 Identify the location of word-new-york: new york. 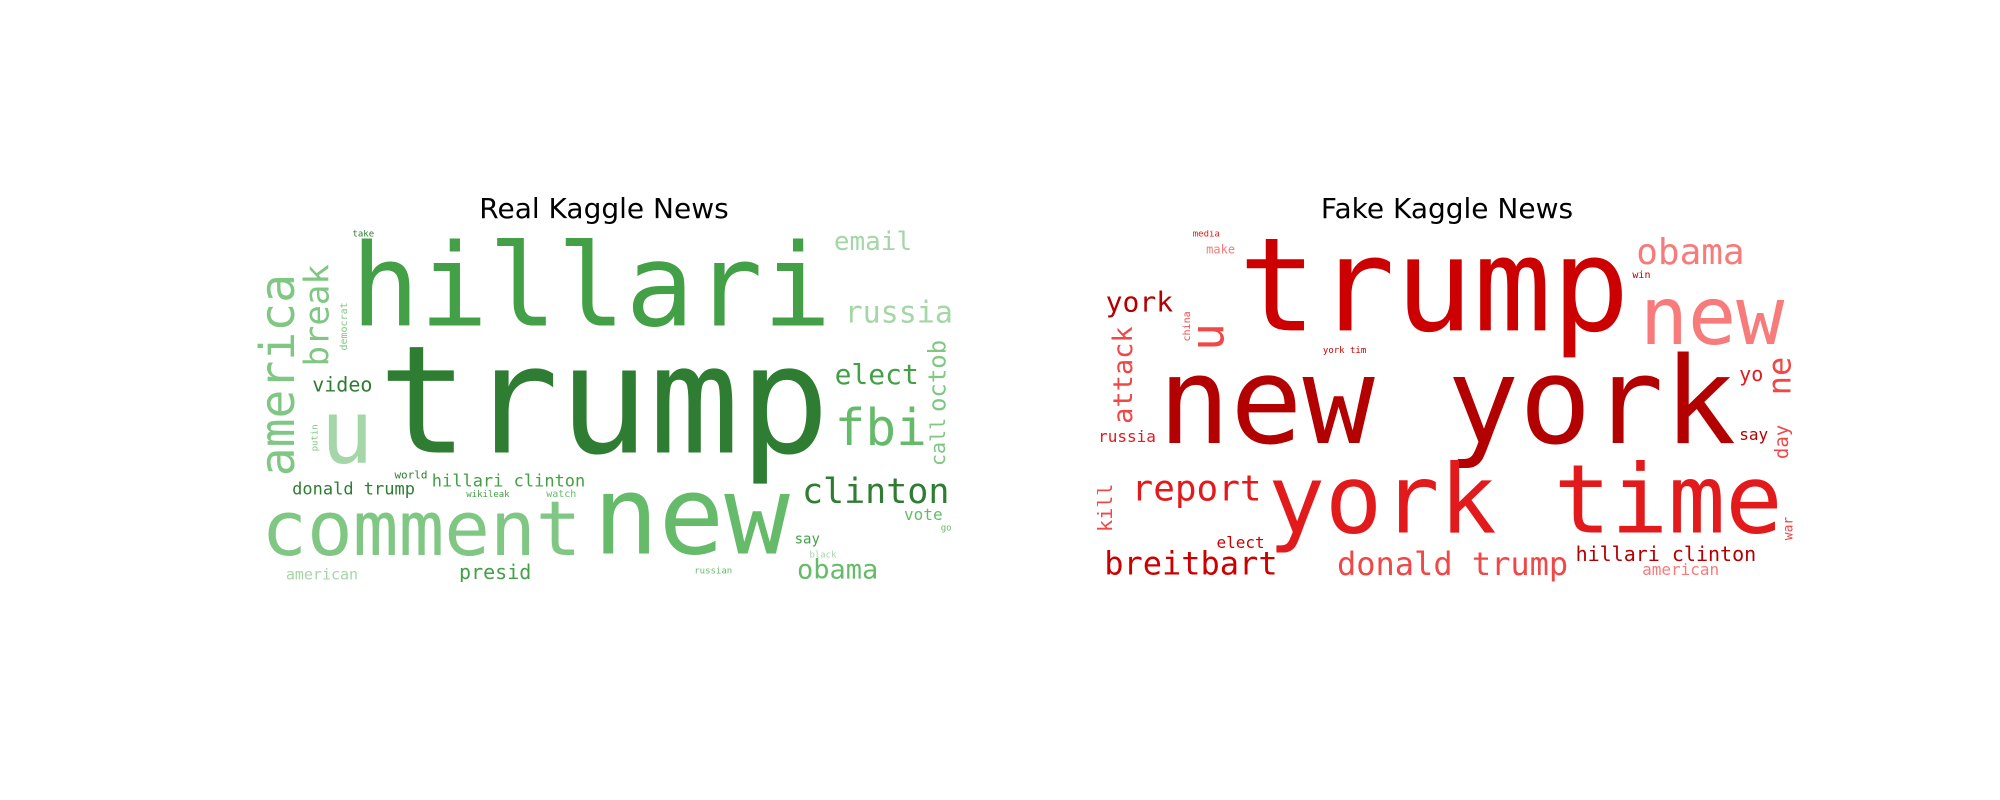
(1447, 402).